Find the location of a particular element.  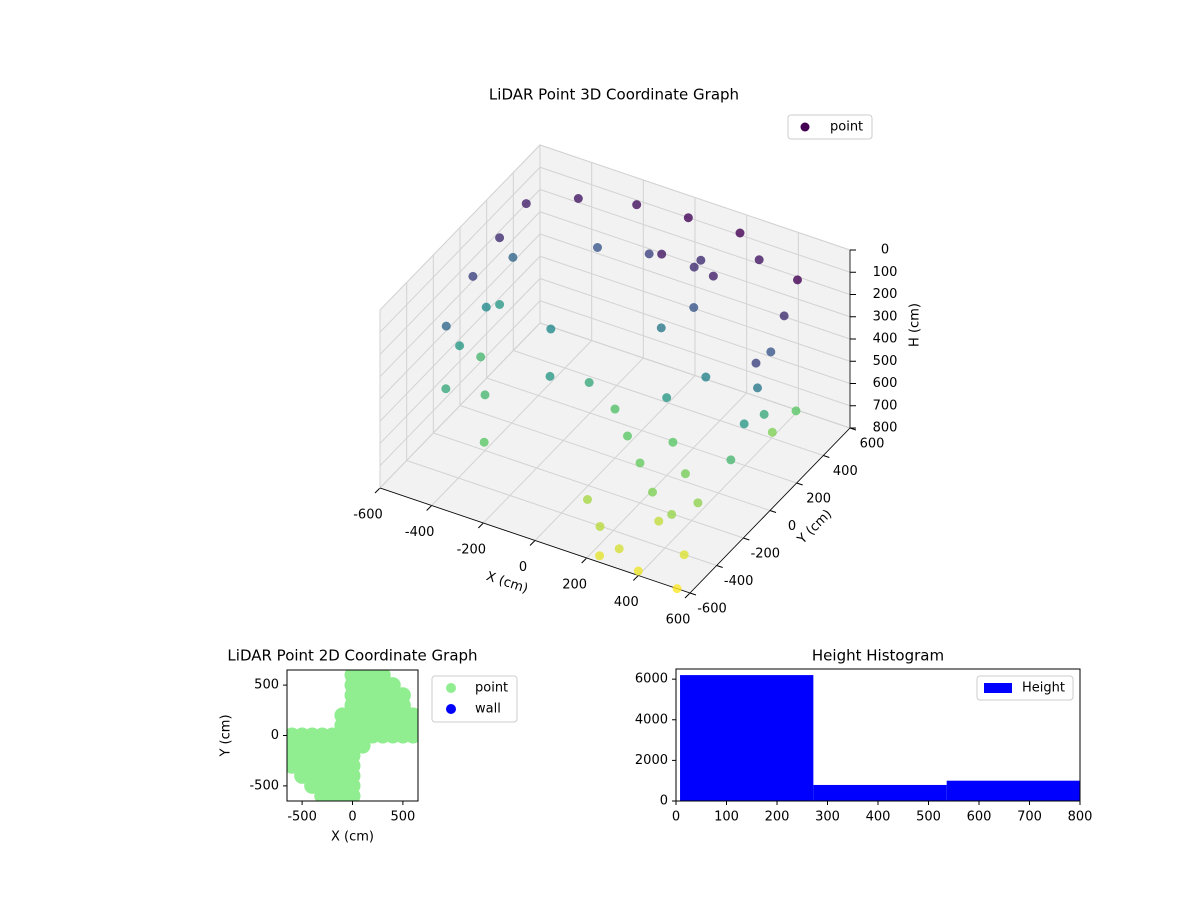

z-tick-label: 200 is located at coordinates (885, 294).